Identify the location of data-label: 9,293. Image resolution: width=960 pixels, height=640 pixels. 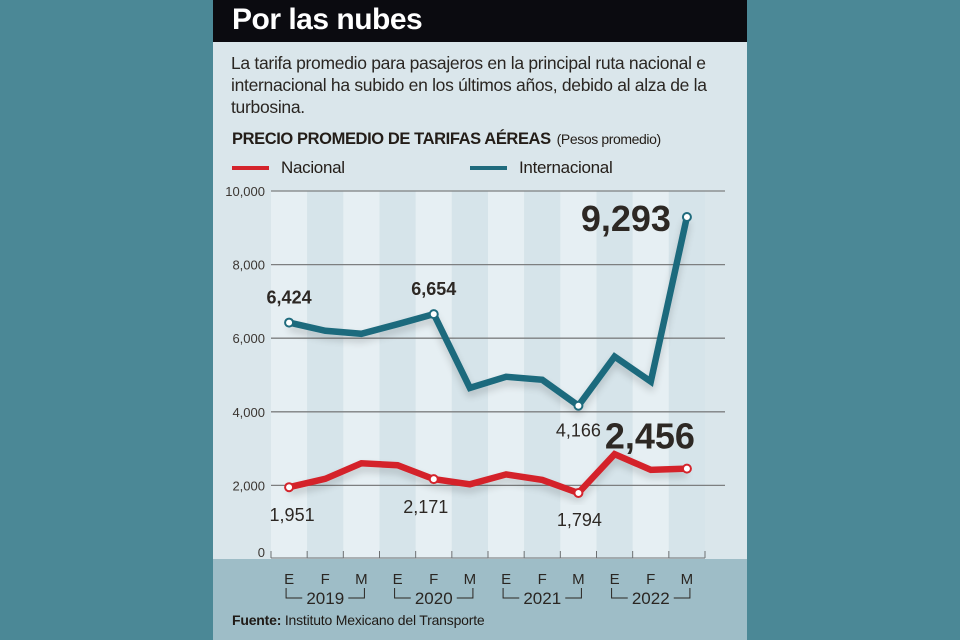
(626, 218).